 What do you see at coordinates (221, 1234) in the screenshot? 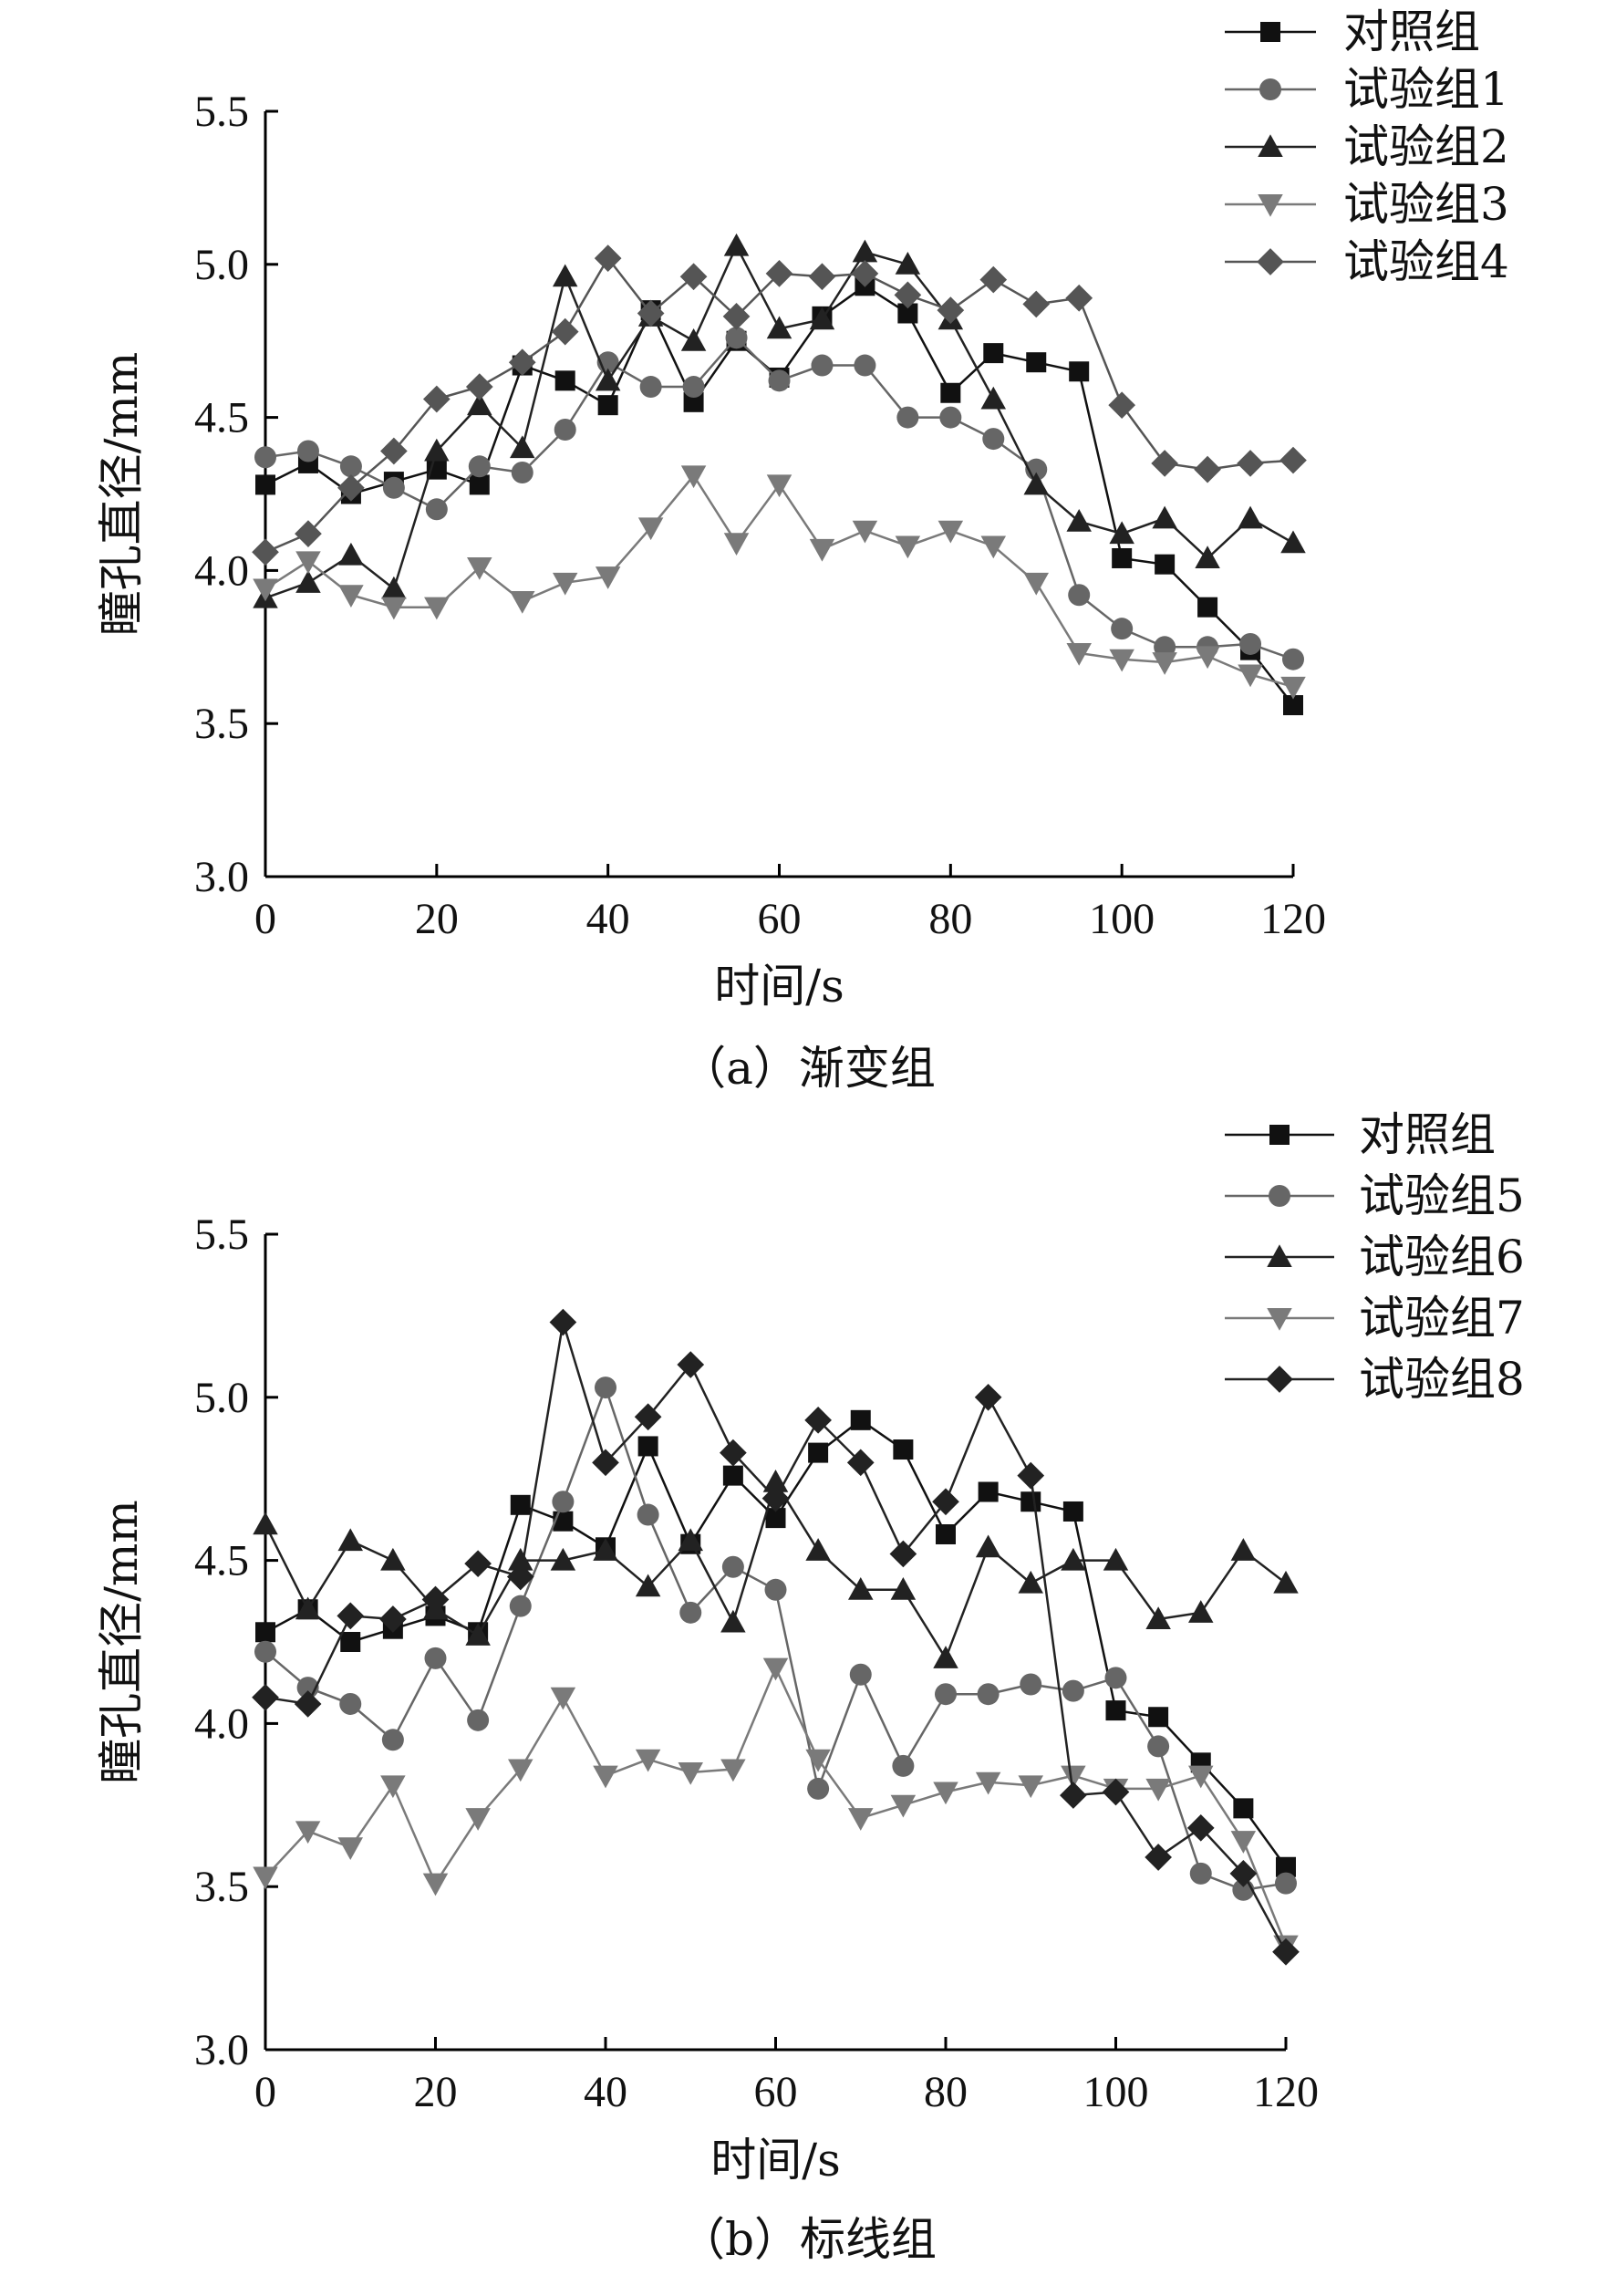
I see `y-tick-label: 5.5` at bounding box center [221, 1234].